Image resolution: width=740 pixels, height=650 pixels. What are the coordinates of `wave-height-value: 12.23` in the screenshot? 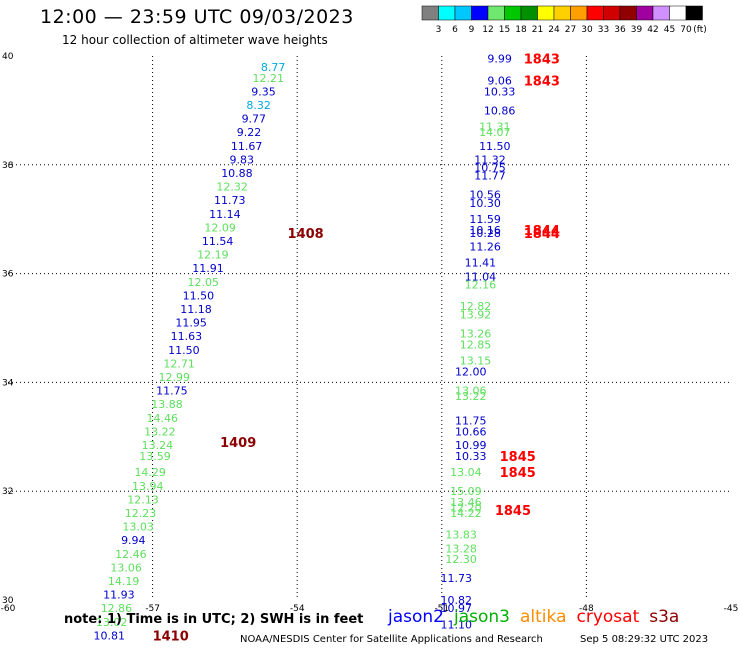 It's located at (141, 513).